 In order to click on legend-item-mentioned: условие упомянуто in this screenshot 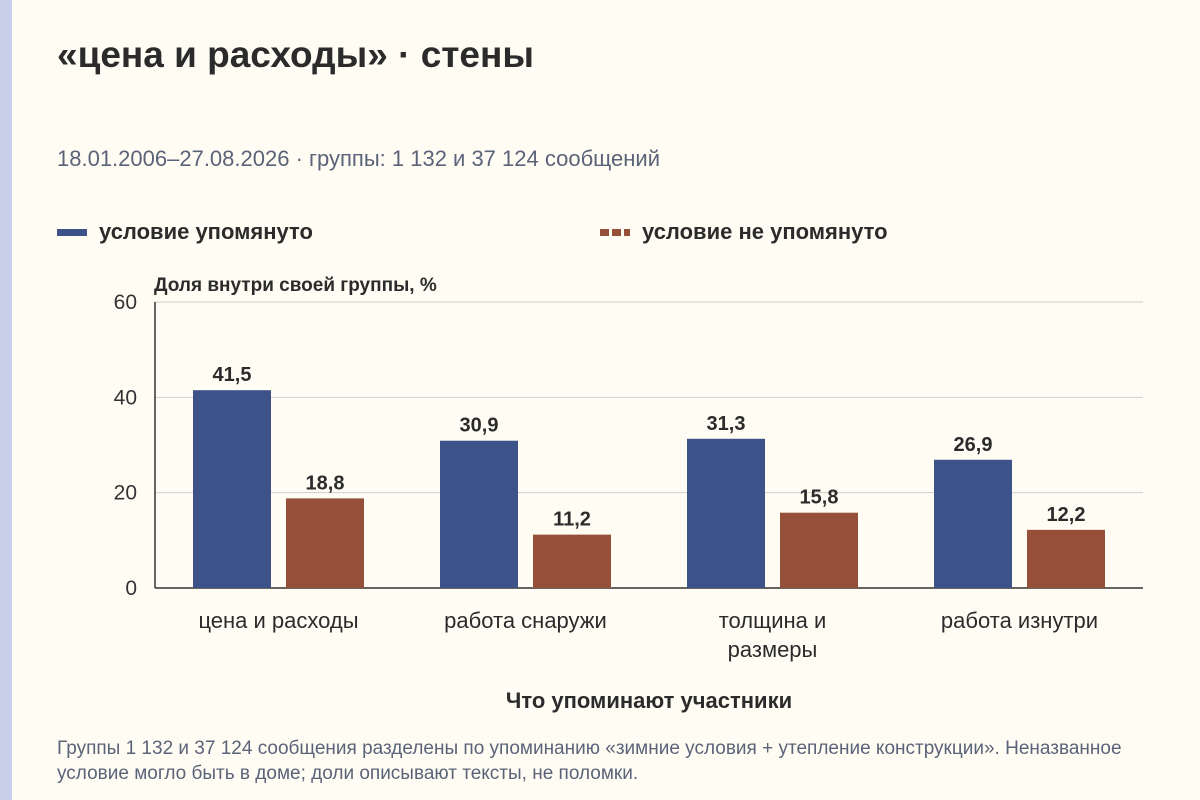, I will do `click(185, 232)`.